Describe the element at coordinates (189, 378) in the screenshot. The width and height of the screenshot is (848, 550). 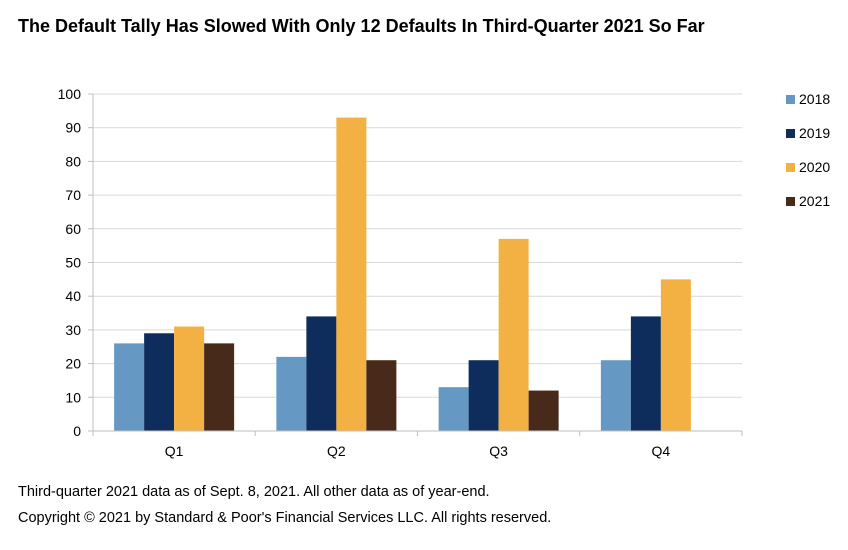
I see `bar-2020-Q1` at that location.